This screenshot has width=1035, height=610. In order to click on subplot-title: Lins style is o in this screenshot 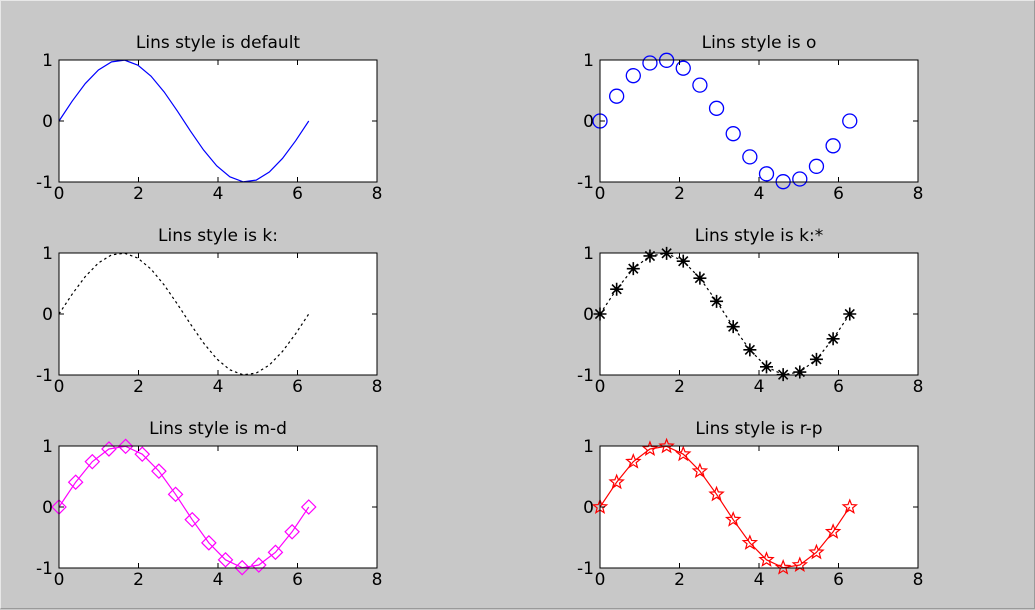, I will do `click(759, 43)`.